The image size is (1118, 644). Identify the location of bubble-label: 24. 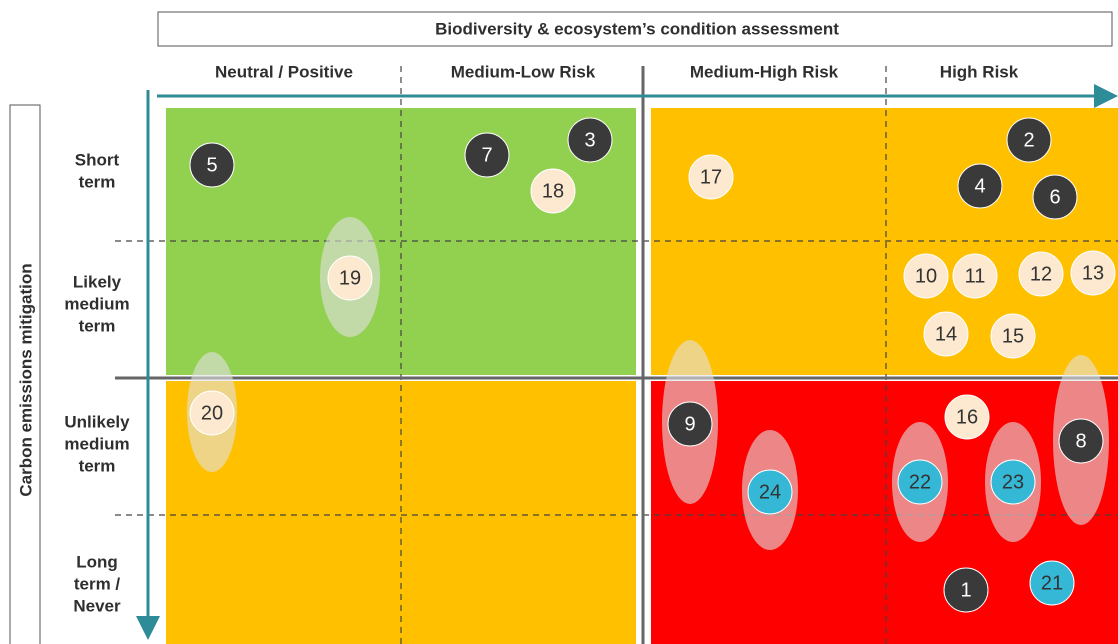
(770, 492).